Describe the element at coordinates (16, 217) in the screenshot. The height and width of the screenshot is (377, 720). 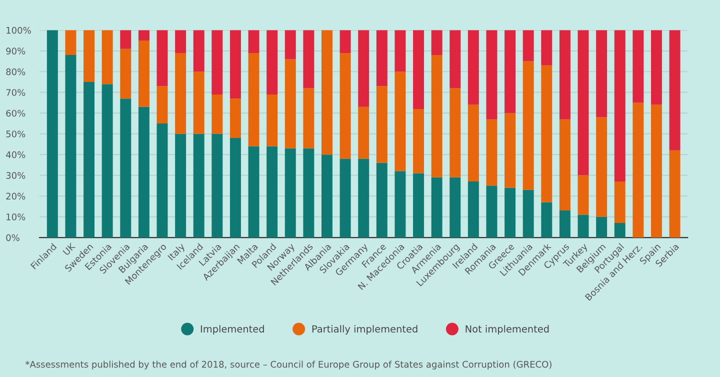
I see `y-tick-label: 10%` at that location.